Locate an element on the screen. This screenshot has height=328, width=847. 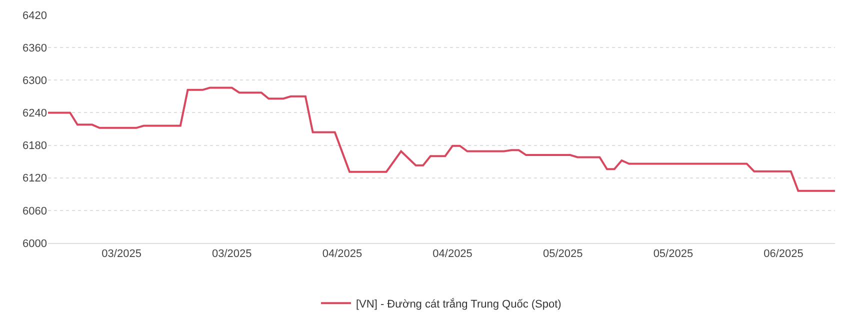
y-tick-label: 6300 is located at coordinates (34, 80).